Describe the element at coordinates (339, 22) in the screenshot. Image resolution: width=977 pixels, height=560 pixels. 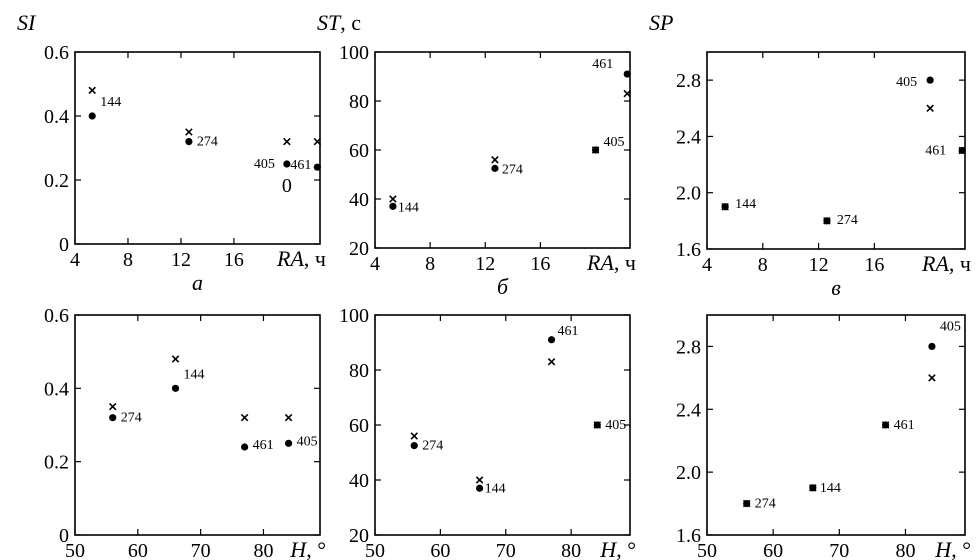
I see `y-axis-title: ST, с` at that location.